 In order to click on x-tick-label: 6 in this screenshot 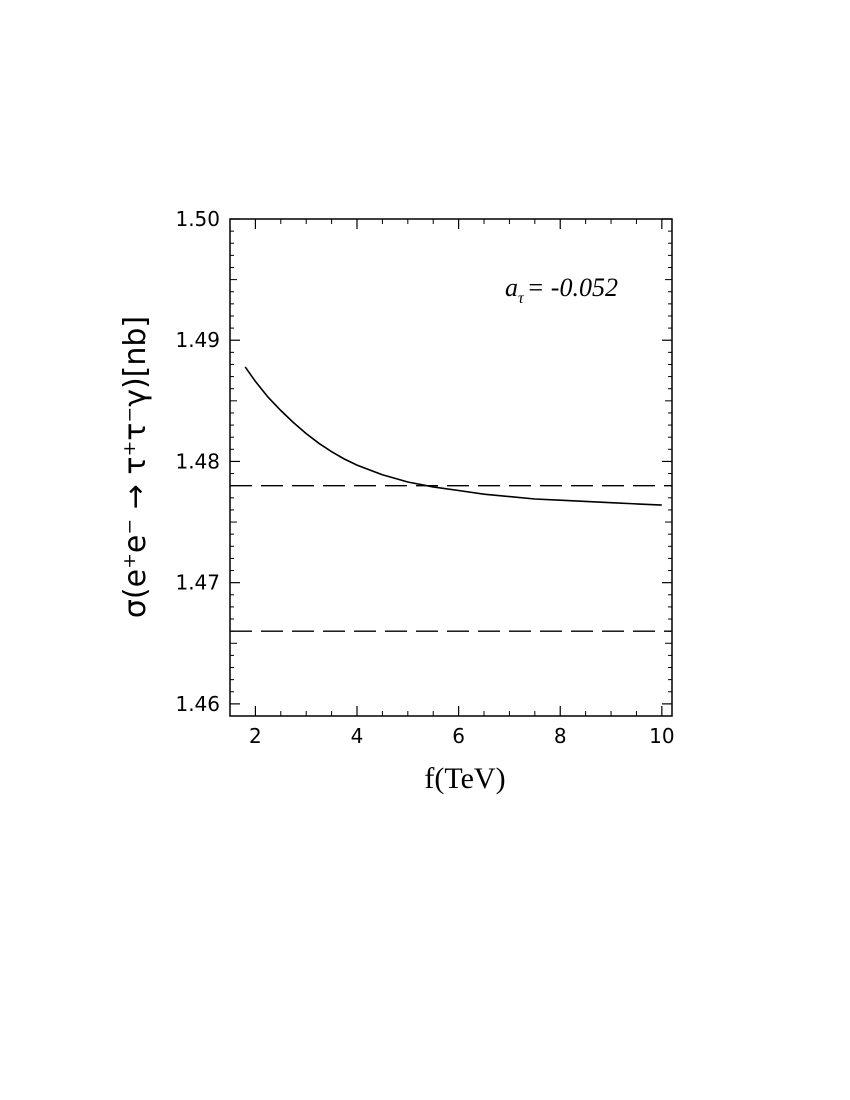, I will do `click(458, 736)`.